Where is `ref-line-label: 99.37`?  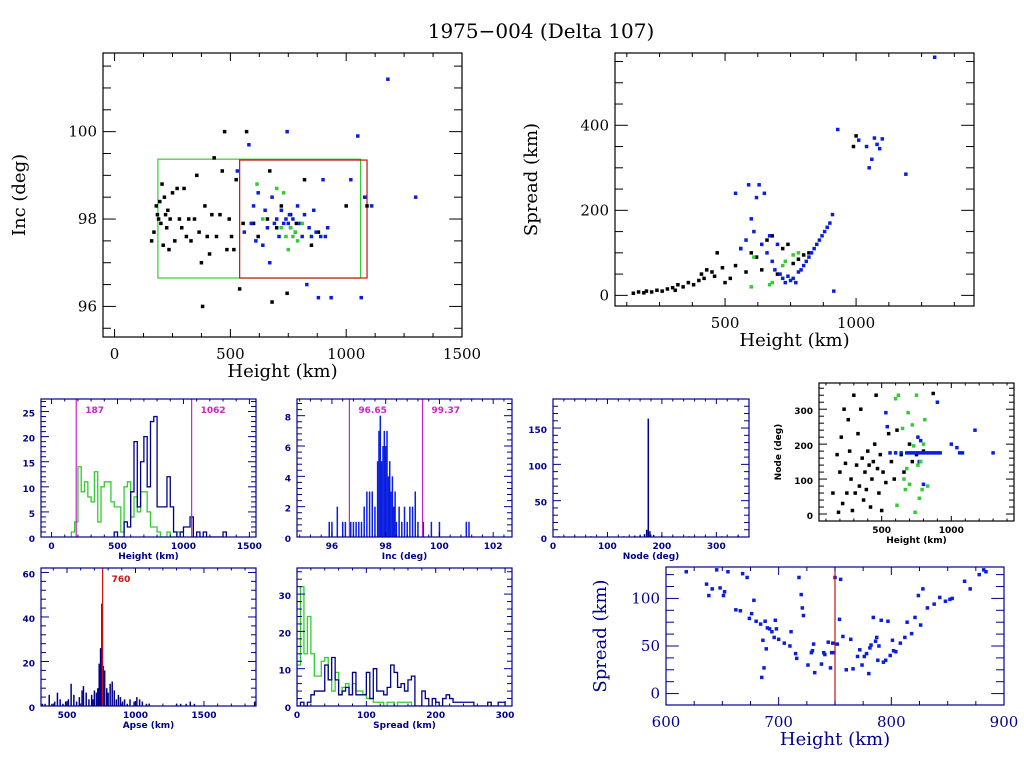 ref-line-label: 99.37 is located at coordinates (446, 411).